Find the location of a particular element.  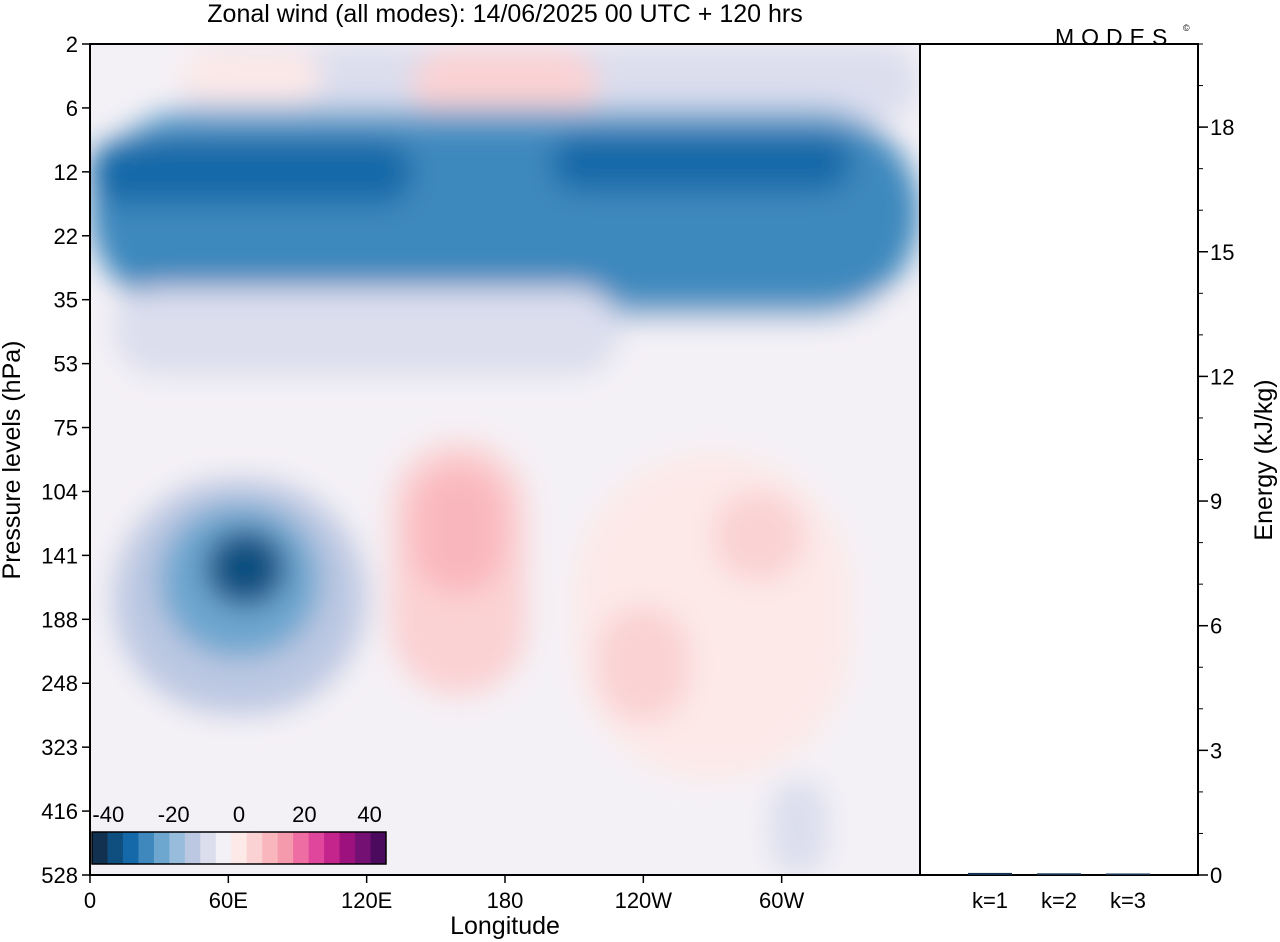

colorbar-label: 0 is located at coordinates (239, 814).